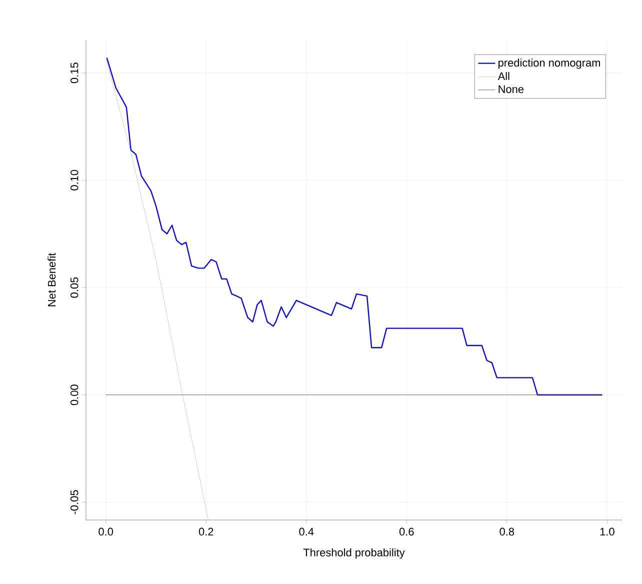  What do you see at coordinates (74, 287) in the screenshot?
I see `y-tick-label: 0.05` at bounding box center [74, 287].